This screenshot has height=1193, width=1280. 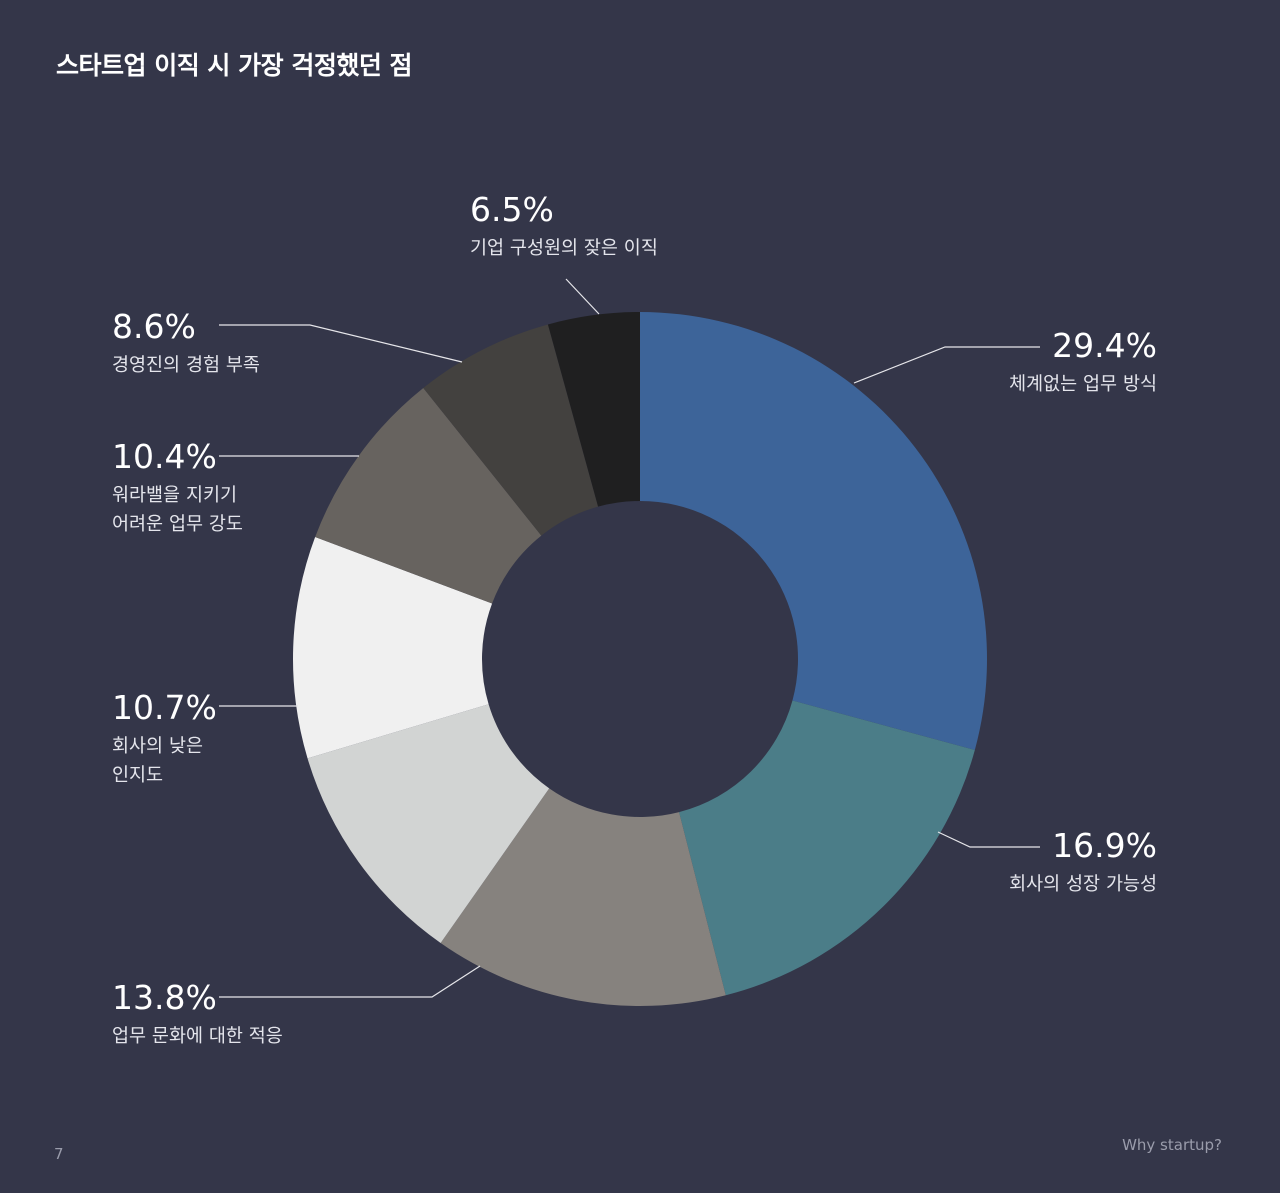 What do you see at coordinates (177, 524) in the screenshot?
I see `slice-category-label: 어려운 업무 강도` at bounding box center [177, 524].